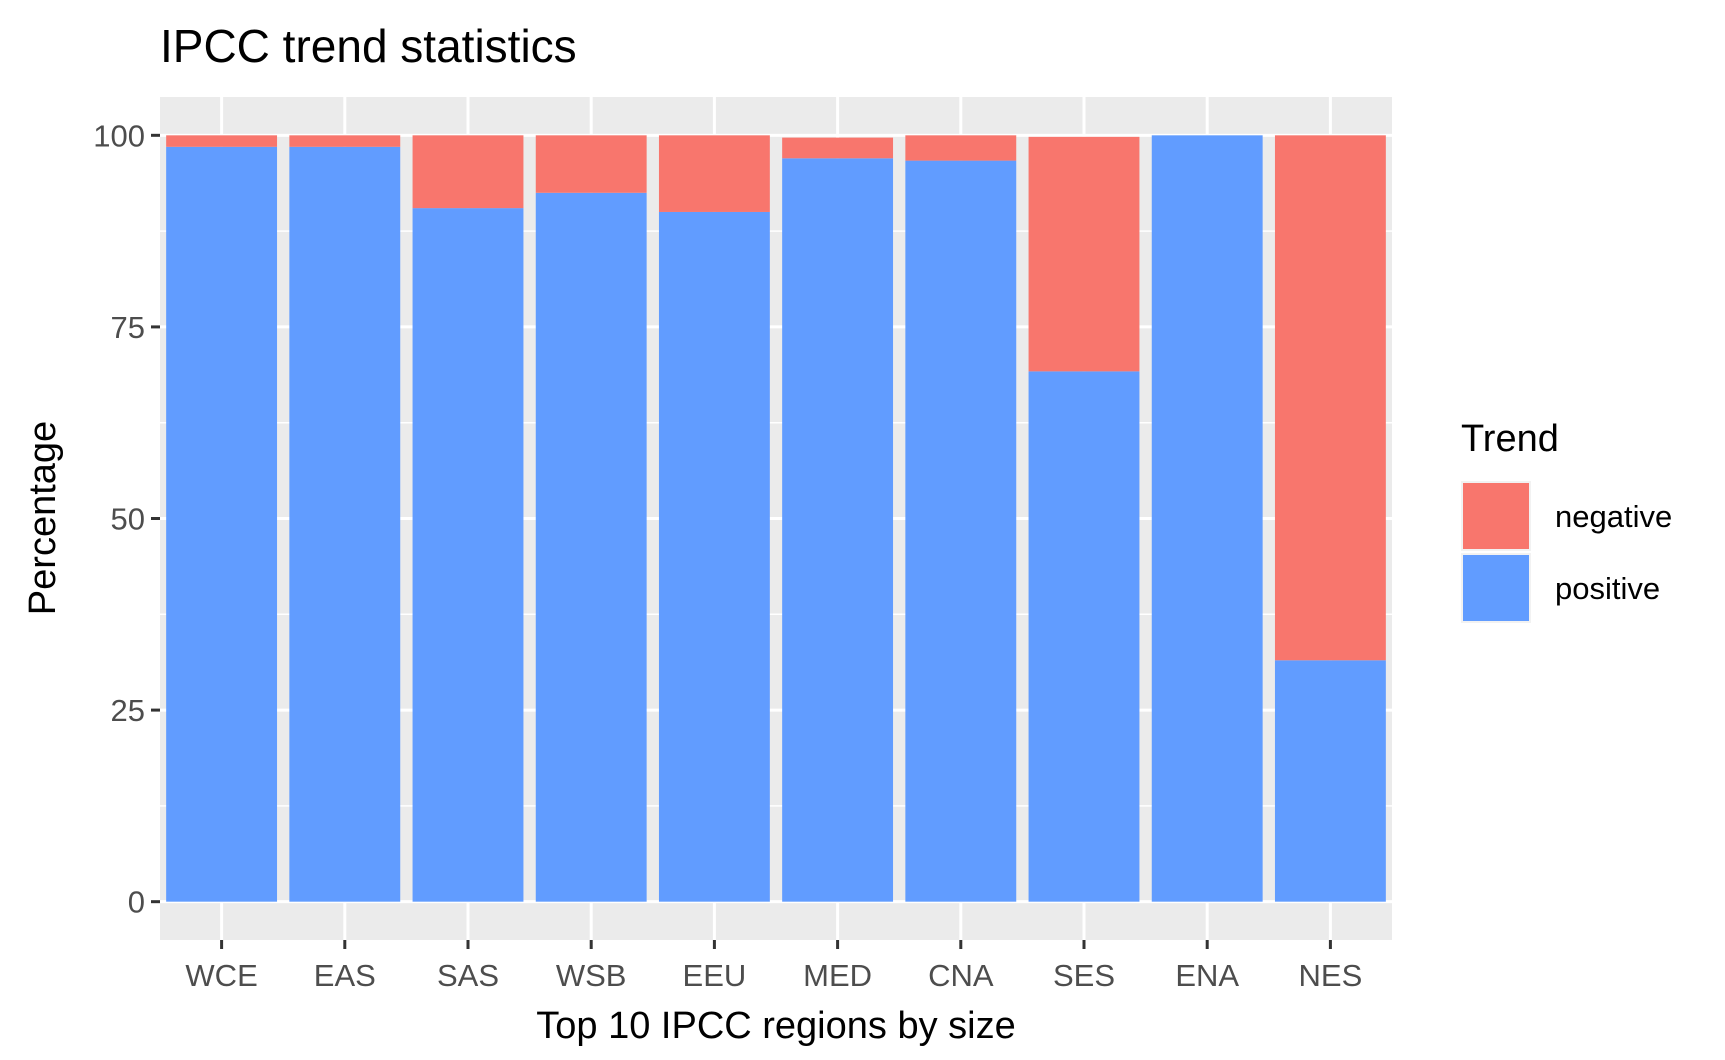  Describe the element at coordinates (591, 164) in the screenshot. I see `bar-negative-wsb` at that location.